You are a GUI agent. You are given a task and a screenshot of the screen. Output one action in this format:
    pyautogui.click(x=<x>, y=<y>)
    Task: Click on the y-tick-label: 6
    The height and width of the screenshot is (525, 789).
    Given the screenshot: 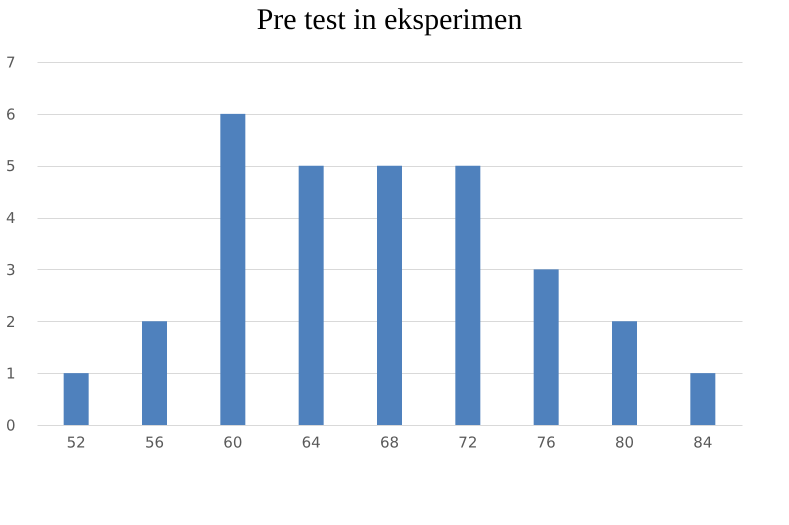 What is the action you would take?
    pyautogui.click(x=11, y=114)
    